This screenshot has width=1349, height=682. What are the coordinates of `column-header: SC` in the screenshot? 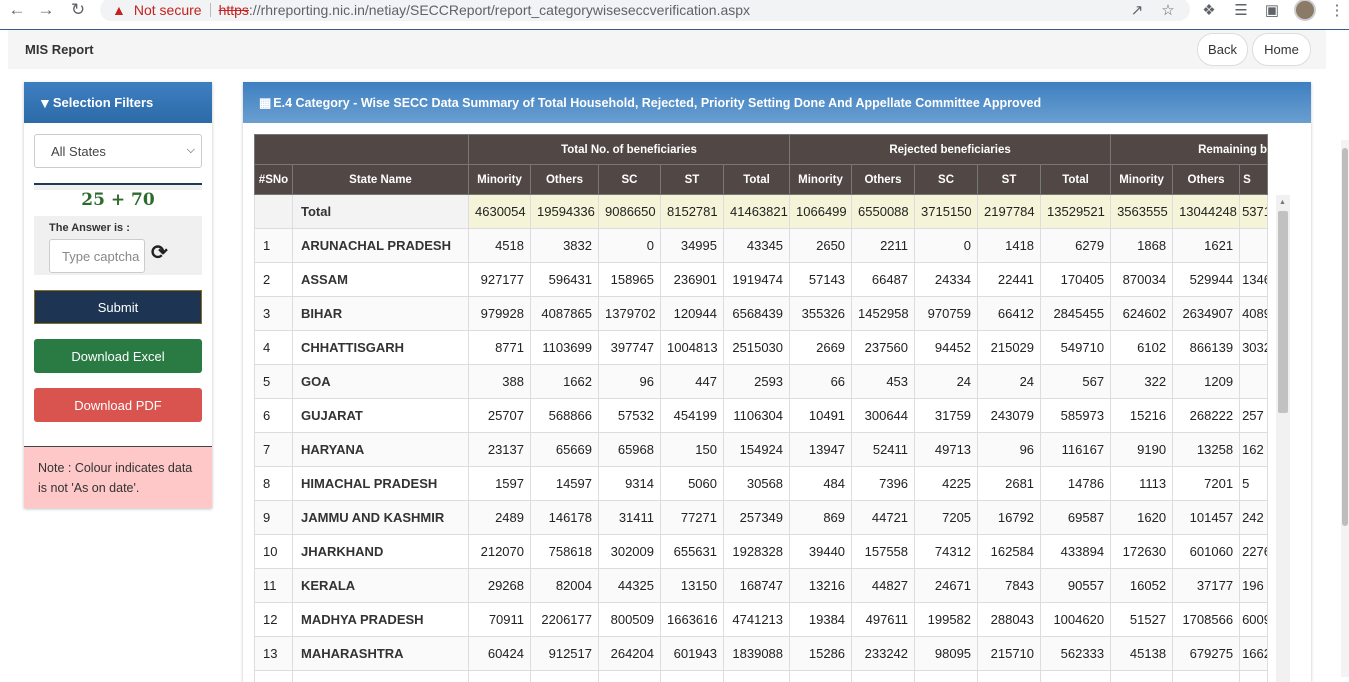 It's located at (946, 180).